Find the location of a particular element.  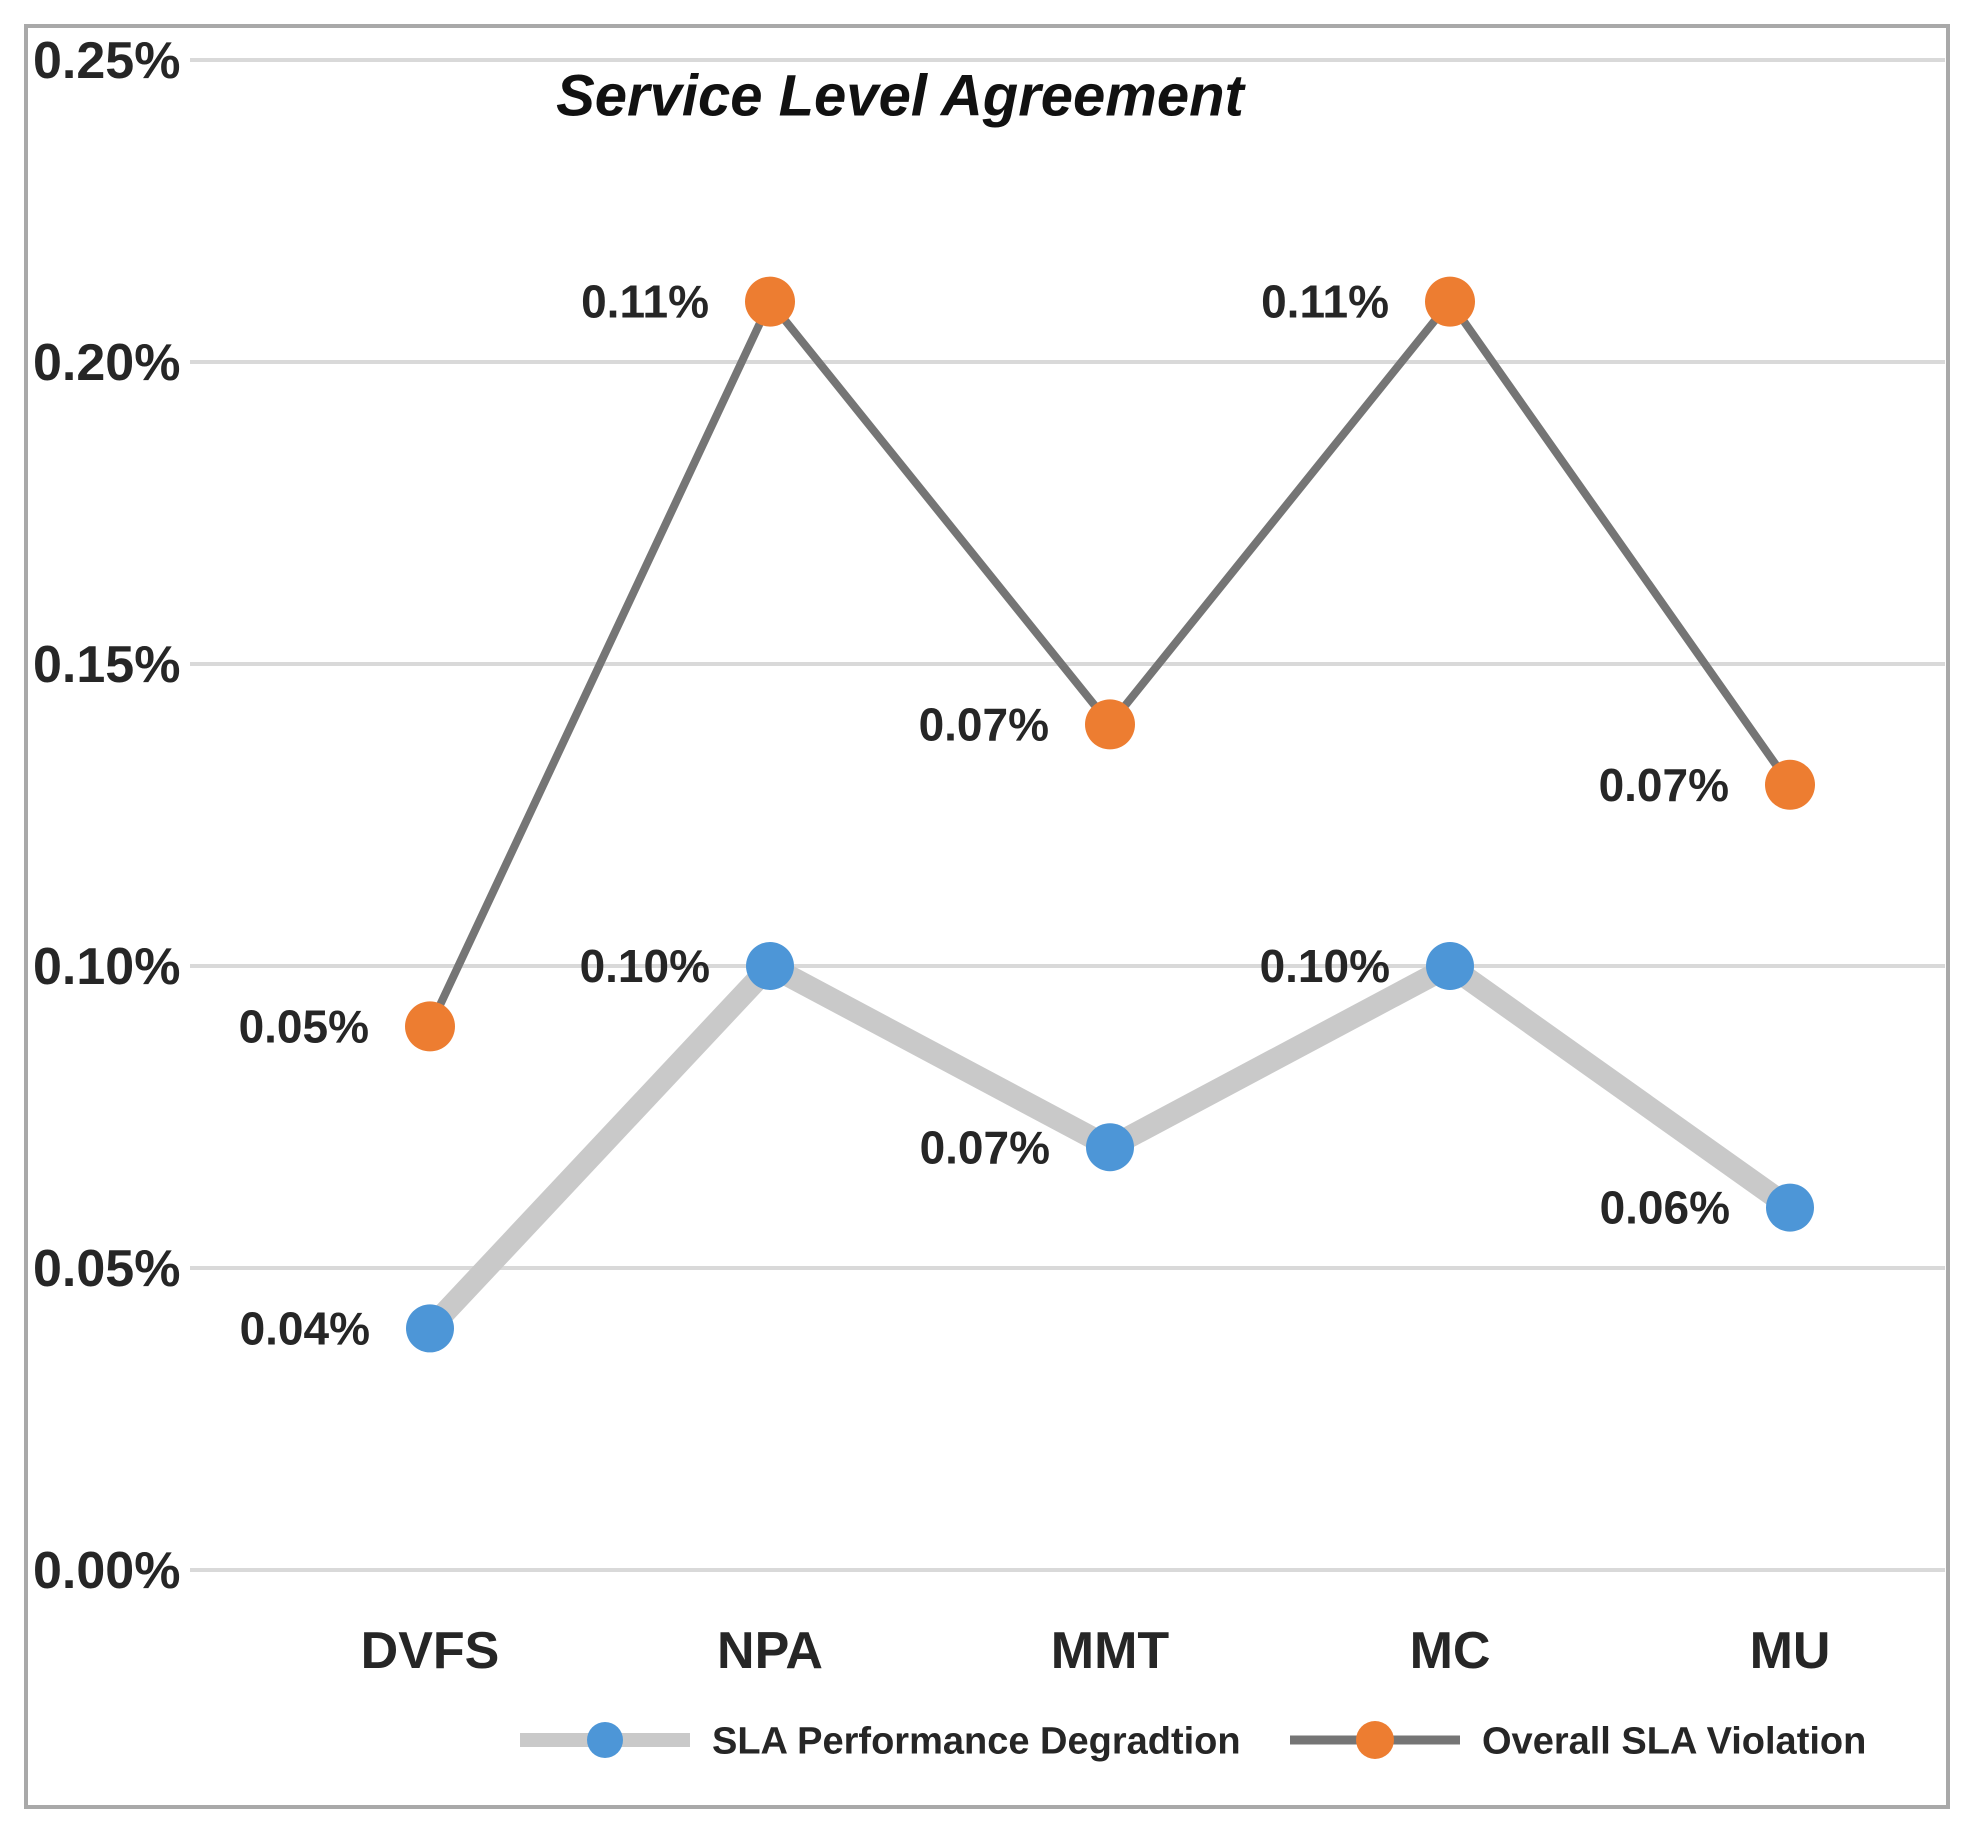

legend-item: Overall SLA Violation is located at coordinates (1578, 1741).